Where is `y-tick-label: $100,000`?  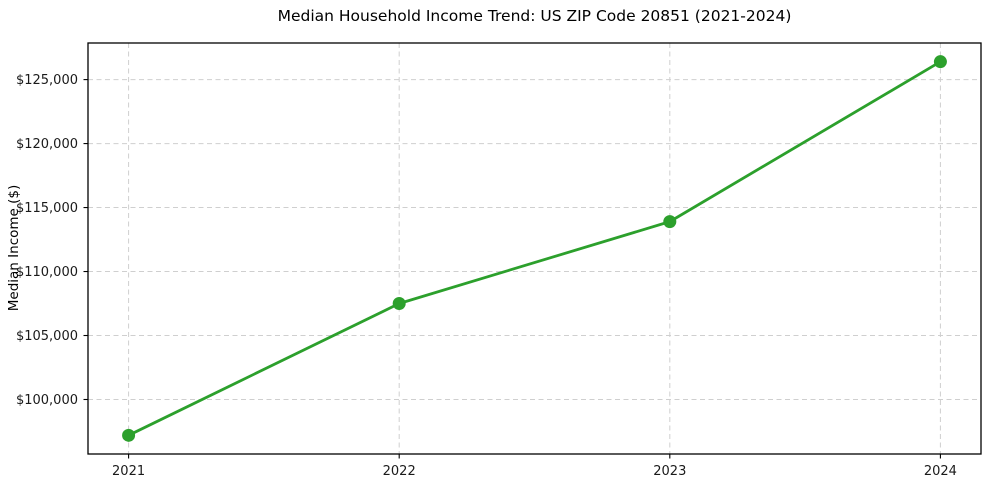
y-tick-label: $100,000 is located at coordinates (47, 400).